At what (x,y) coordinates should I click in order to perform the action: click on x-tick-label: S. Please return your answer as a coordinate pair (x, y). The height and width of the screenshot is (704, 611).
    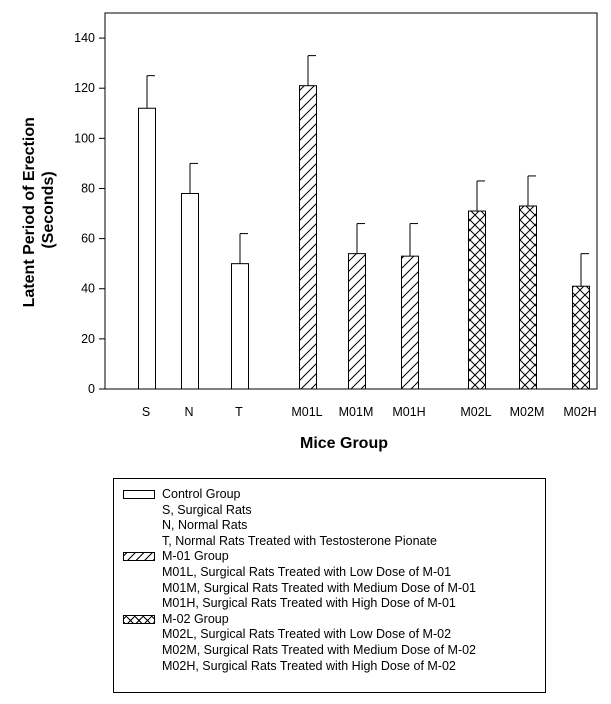
    Looking at the image, I should click on (146, 412).